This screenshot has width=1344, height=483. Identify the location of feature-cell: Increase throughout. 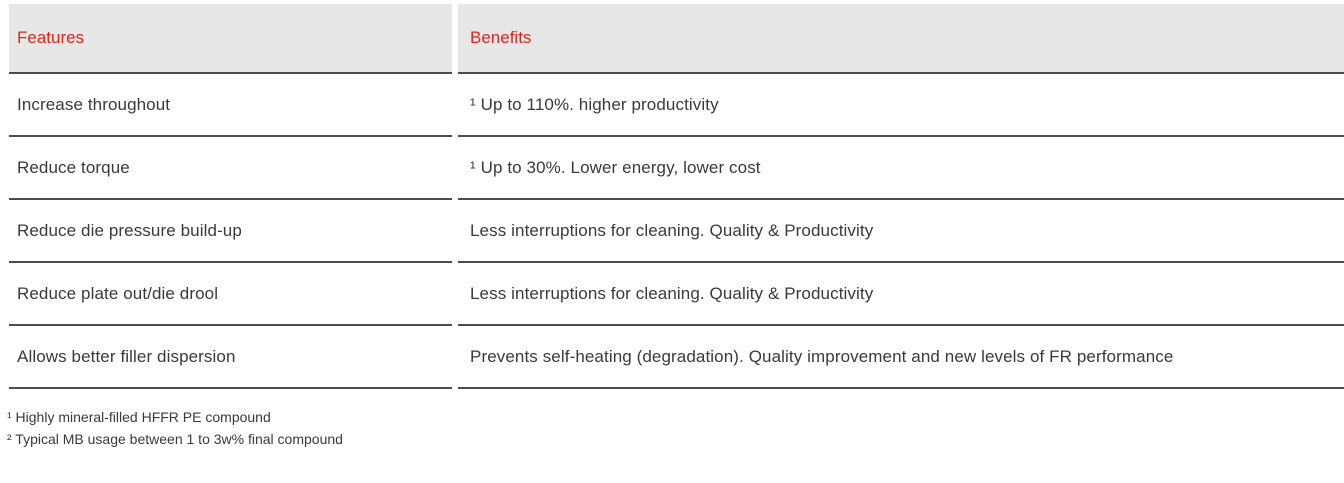
(230, 105).